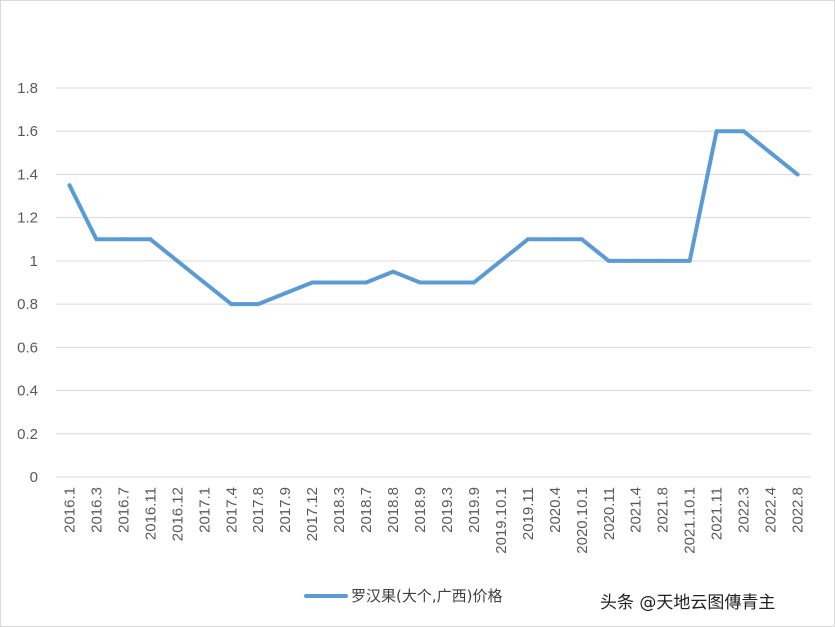  What do you see at coordinates (501, 520) in the screenshot?
I see `x-tick-label: 2019.10.1` at bounding box center [501, 520].